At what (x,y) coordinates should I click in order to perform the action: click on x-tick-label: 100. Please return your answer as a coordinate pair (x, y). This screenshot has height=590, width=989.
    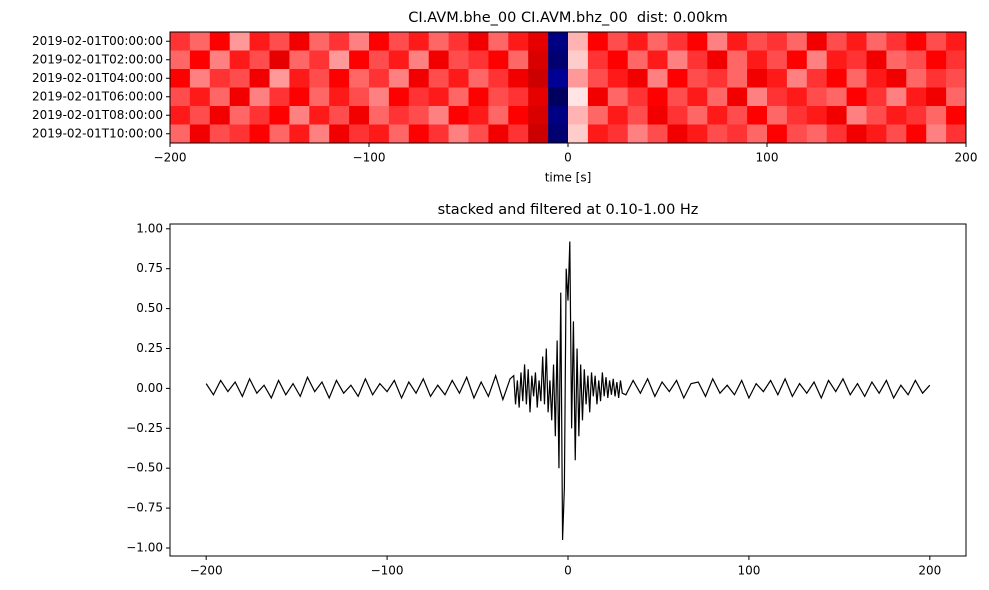
    Looking at the image, I should click on (767, 158).